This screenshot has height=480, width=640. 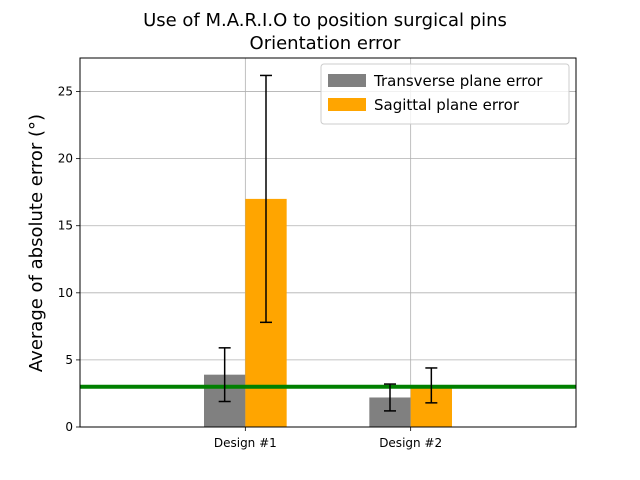 I want to click on legend-box, so click(x=445, y=94).